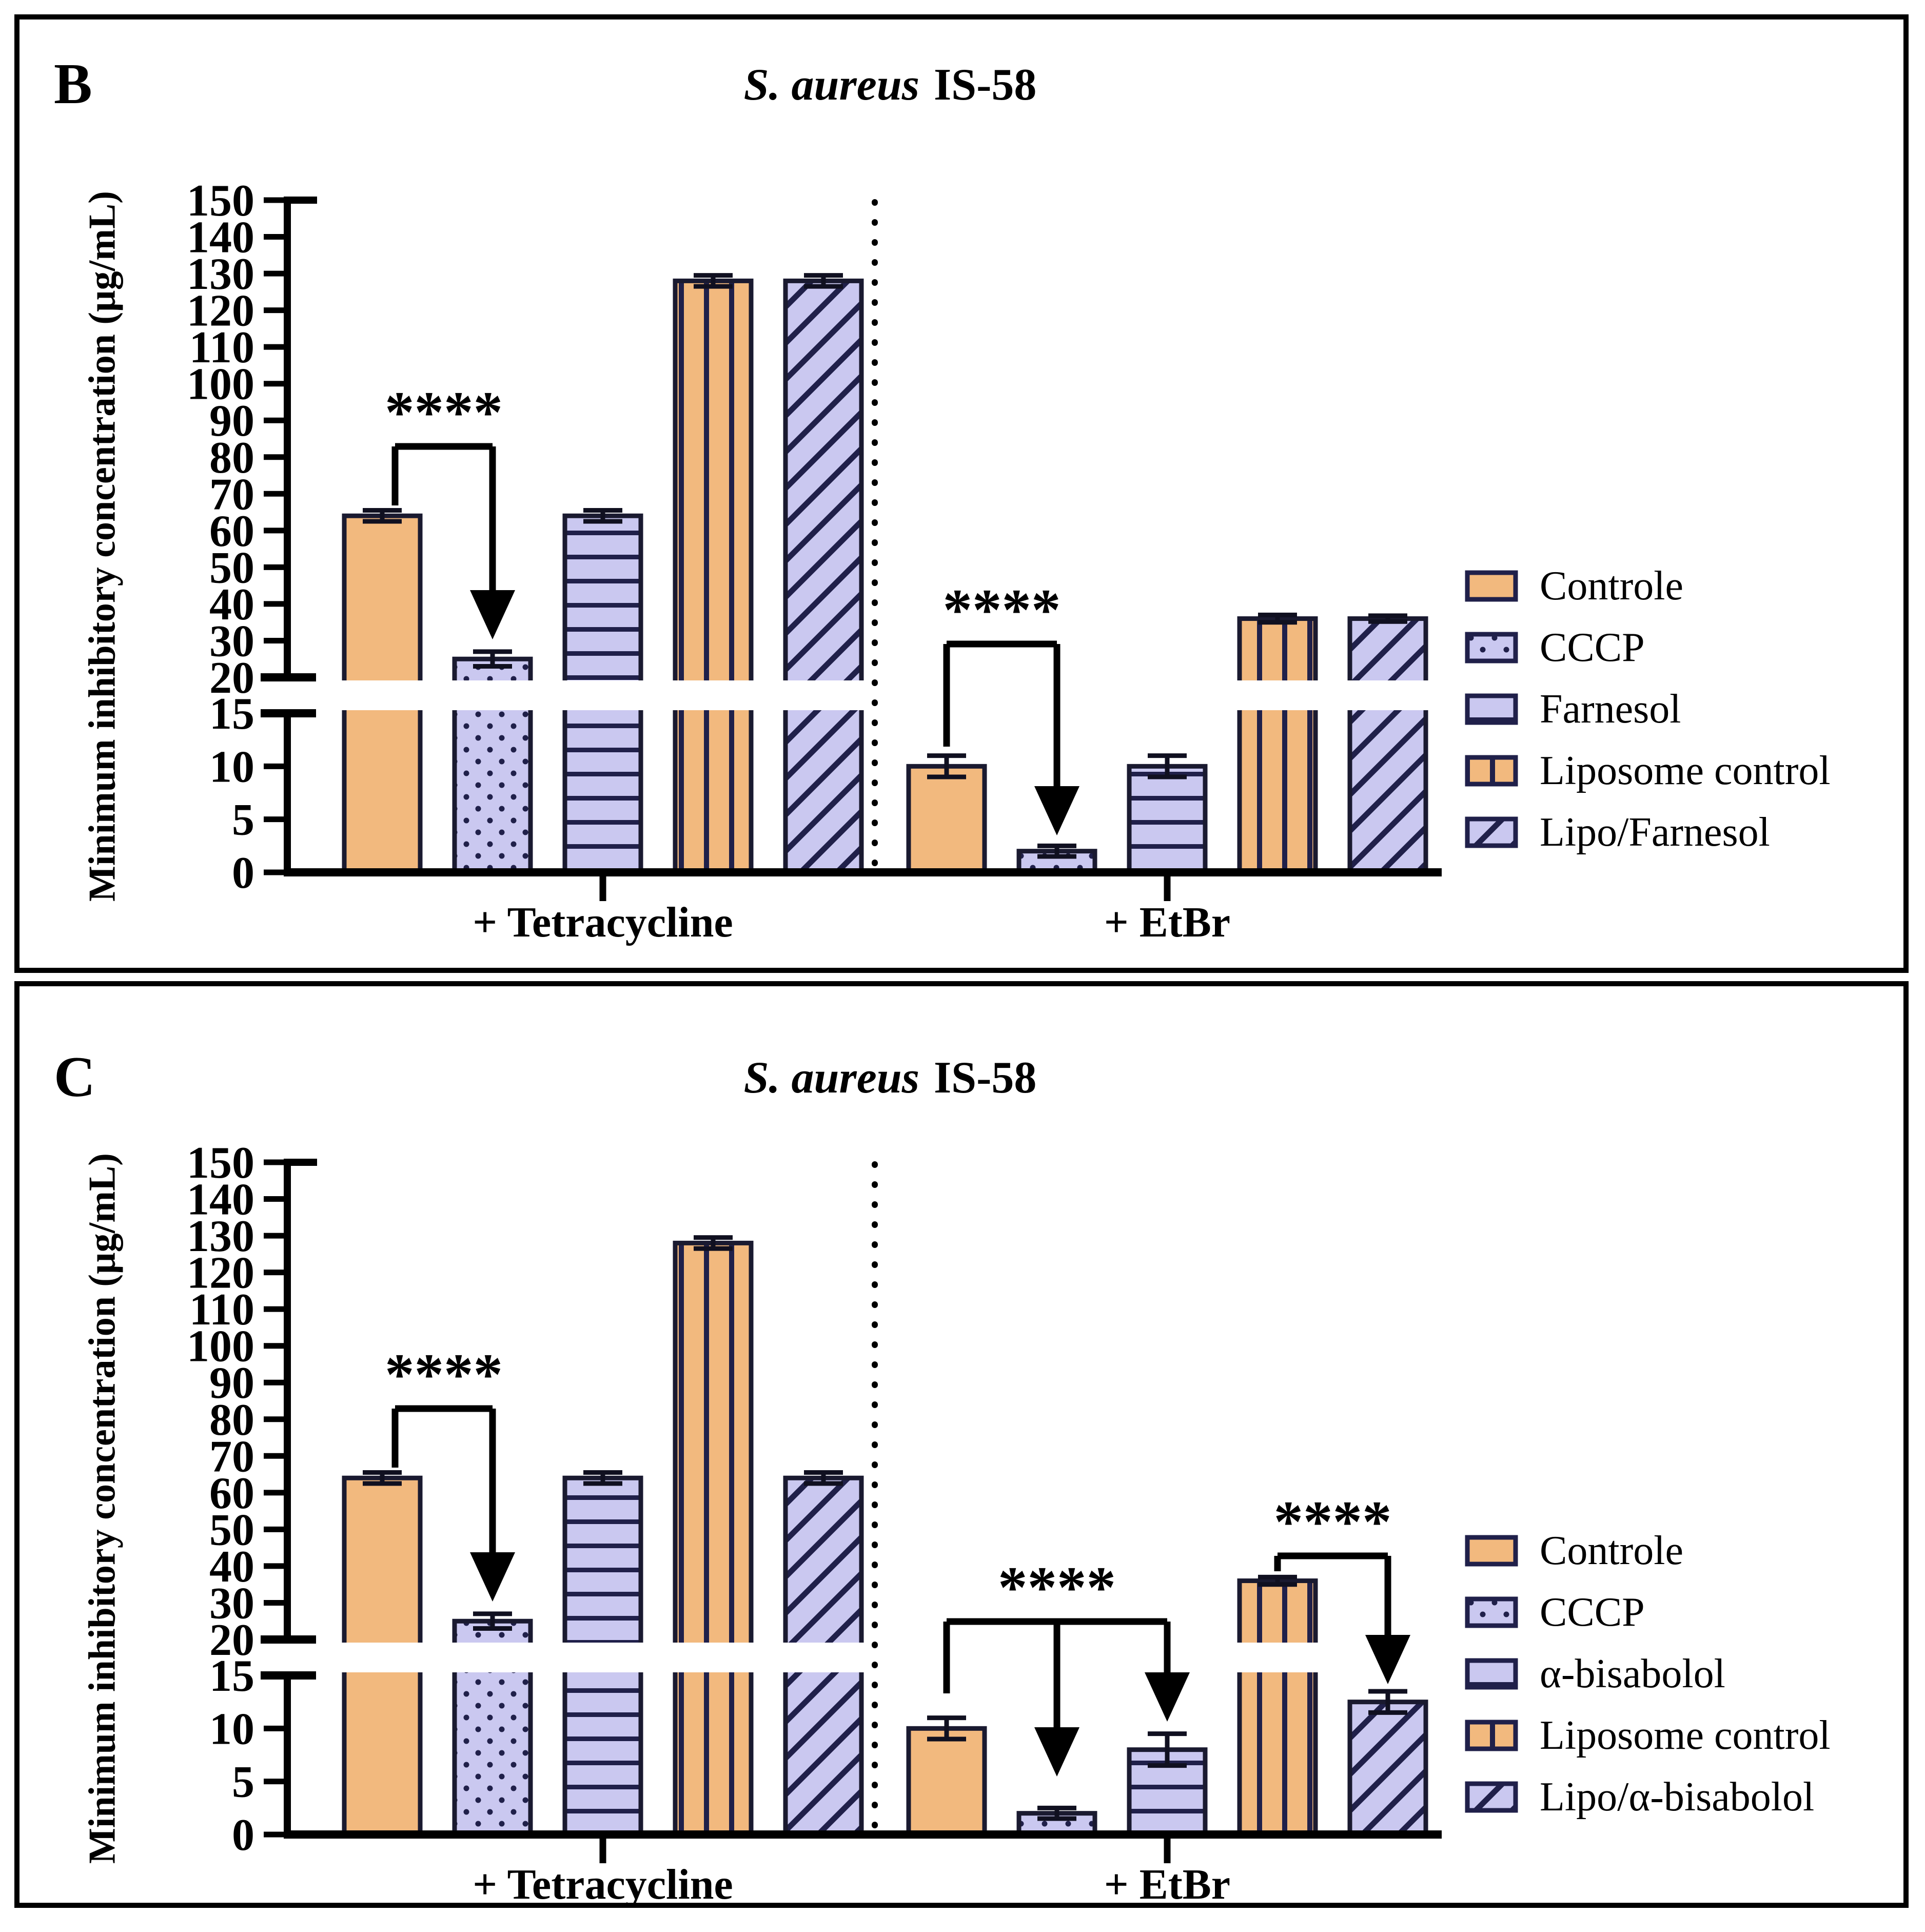  I want to click on y-tick-label: 20, so click(231, 1640).